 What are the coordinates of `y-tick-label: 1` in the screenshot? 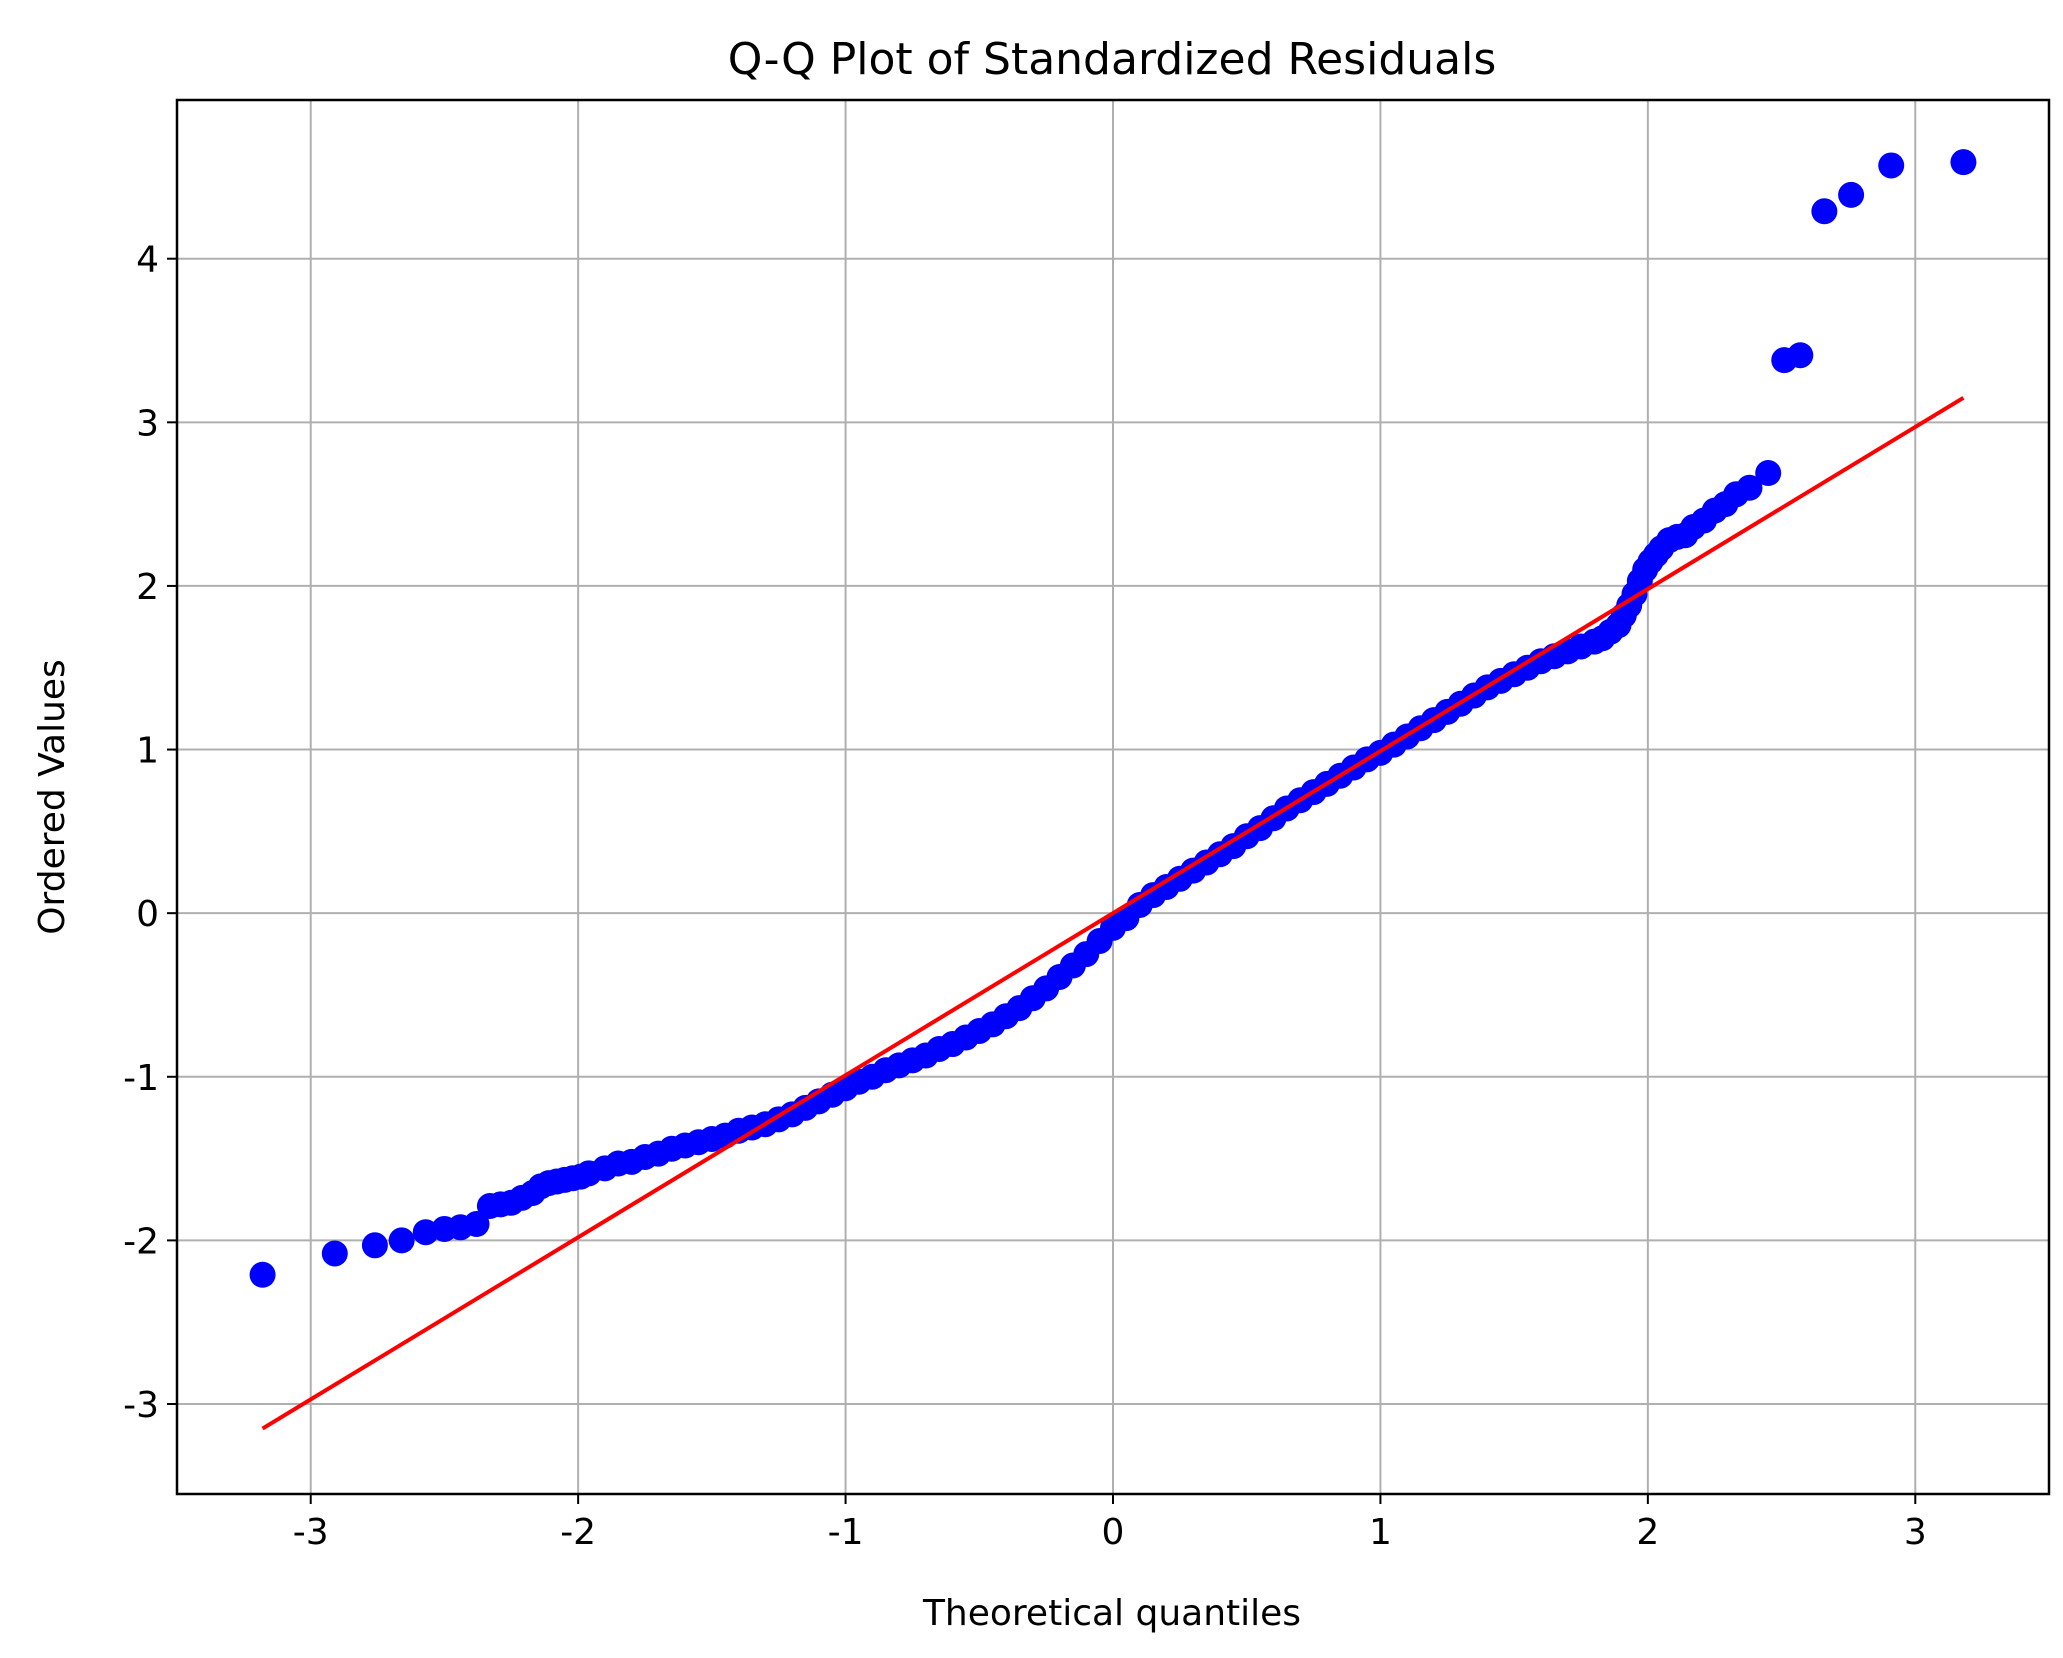 It's located at (147, 751).